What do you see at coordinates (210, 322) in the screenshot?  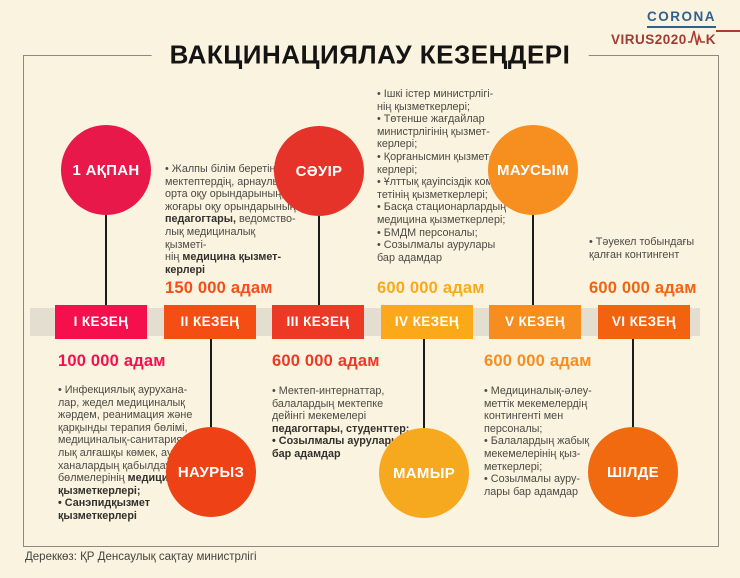 I see `stage-2-badge: II КЕЗЕҢ` at bounding box center [210, 322].